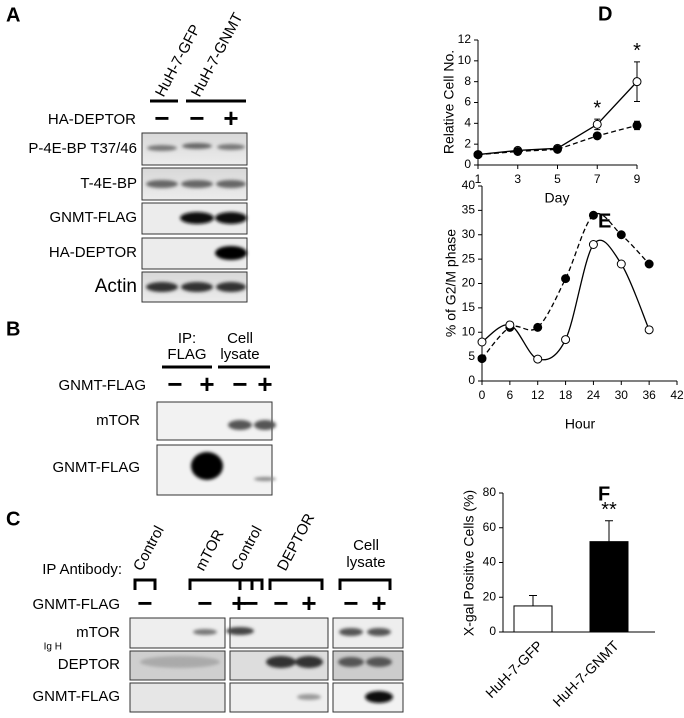  I want to click on treatment-label: HA-DEPTOR, so click(92, 119).